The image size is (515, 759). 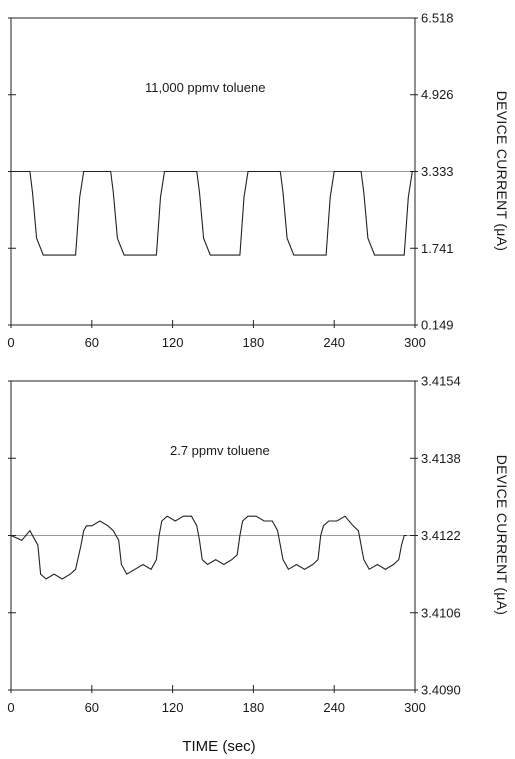 What do you see at coordinates (218, 746) in the screenshot?
I see `x-axis-label: TIME (sec)` at bounding box center [218, 746].